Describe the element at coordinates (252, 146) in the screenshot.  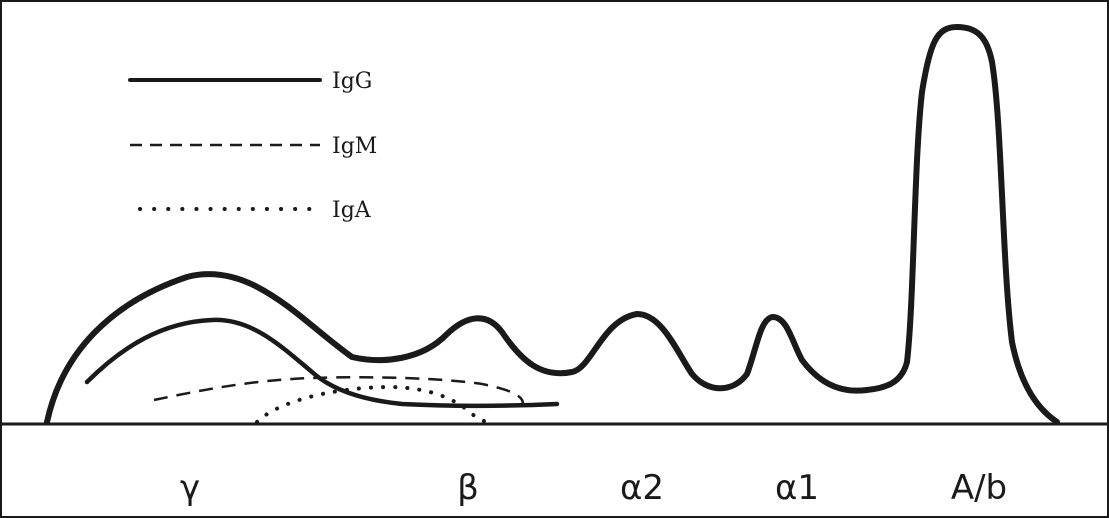
I see `legend: IgG IgM IgA` at that location.